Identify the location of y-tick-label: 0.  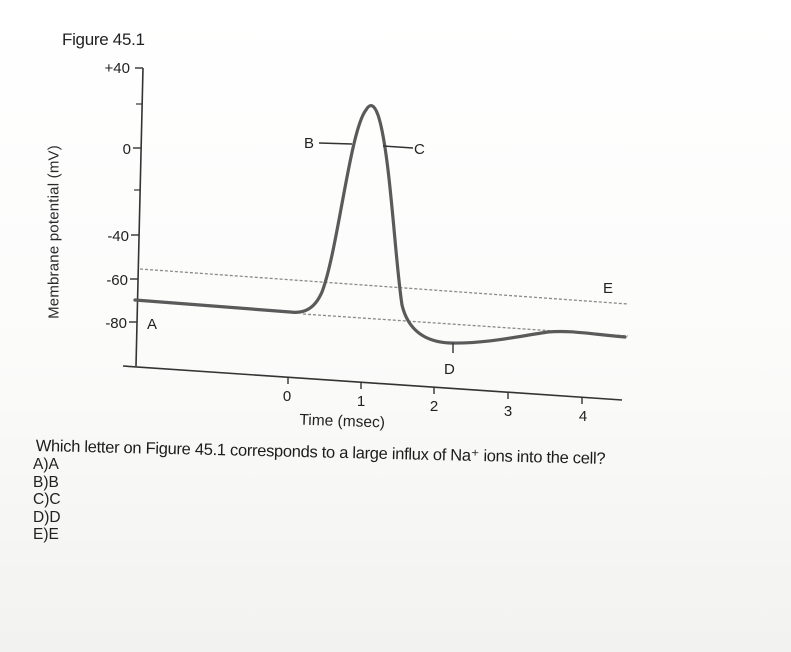
(127, 149).